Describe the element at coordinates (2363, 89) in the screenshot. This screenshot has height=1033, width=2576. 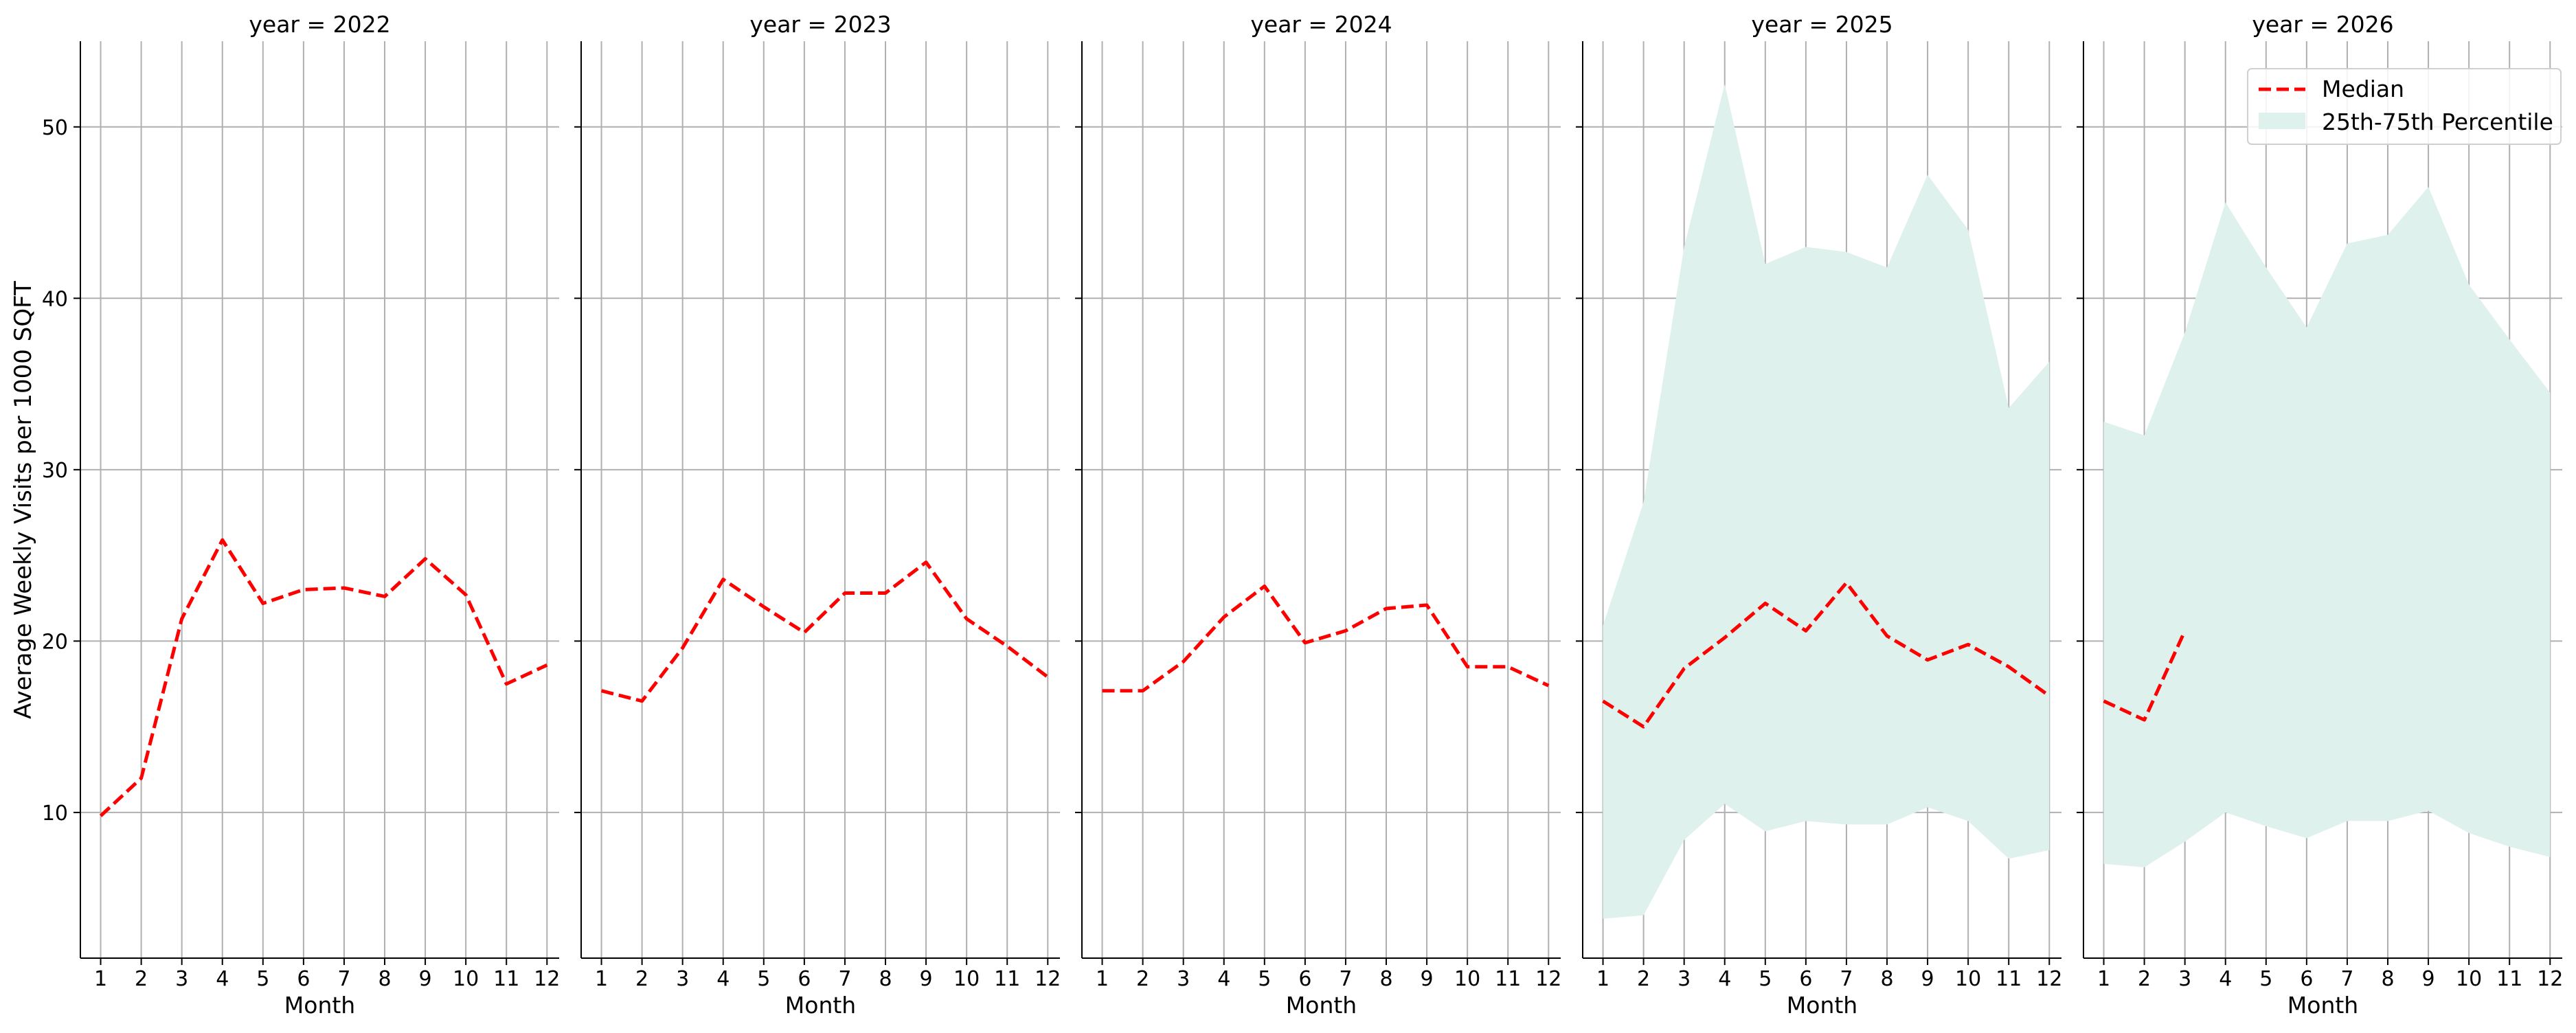
I see `legend-median-label: Median` at that location.